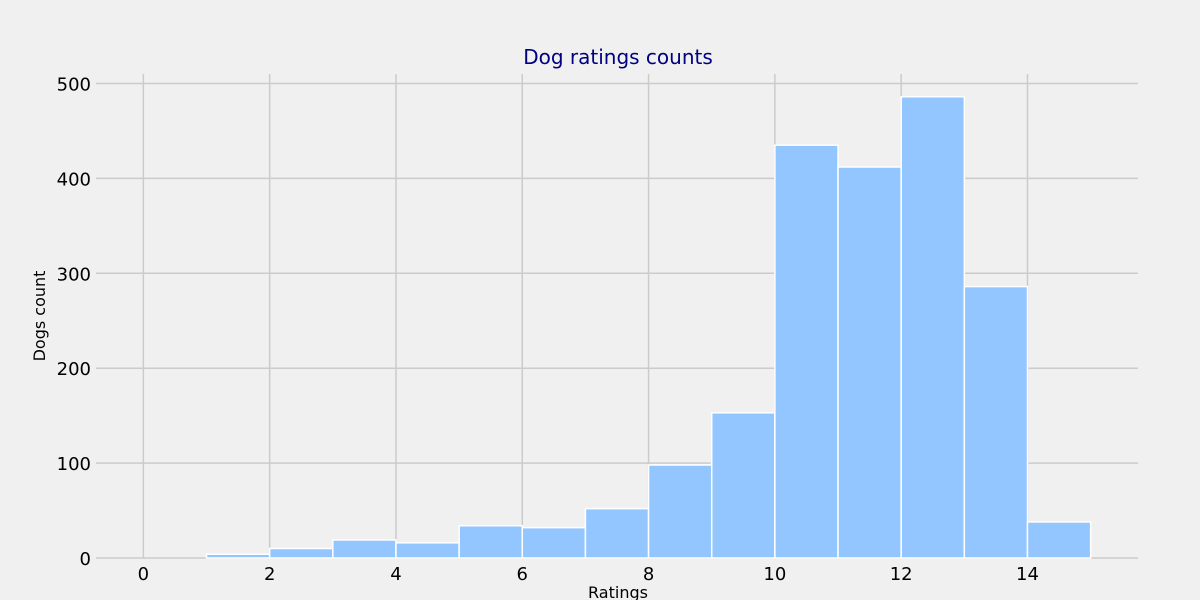  I want to click on y-axis-ticks: 0 100 200 300 400 500, so click(74, 322).